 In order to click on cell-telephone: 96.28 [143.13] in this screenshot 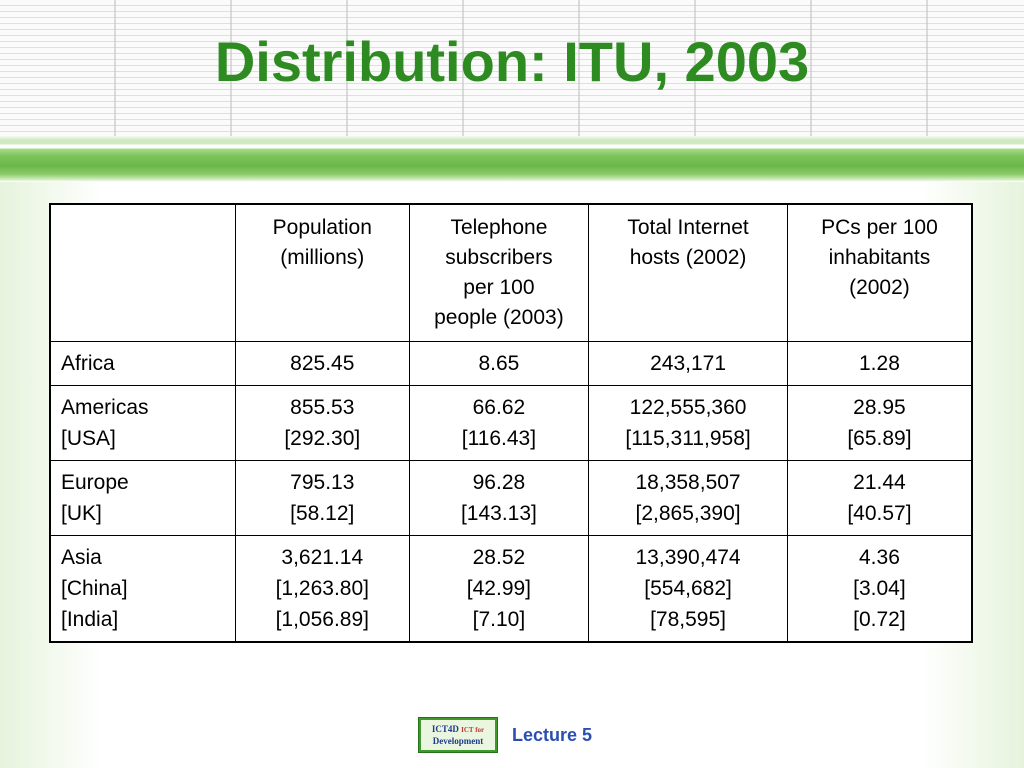, I will do `click(499, 498)`.